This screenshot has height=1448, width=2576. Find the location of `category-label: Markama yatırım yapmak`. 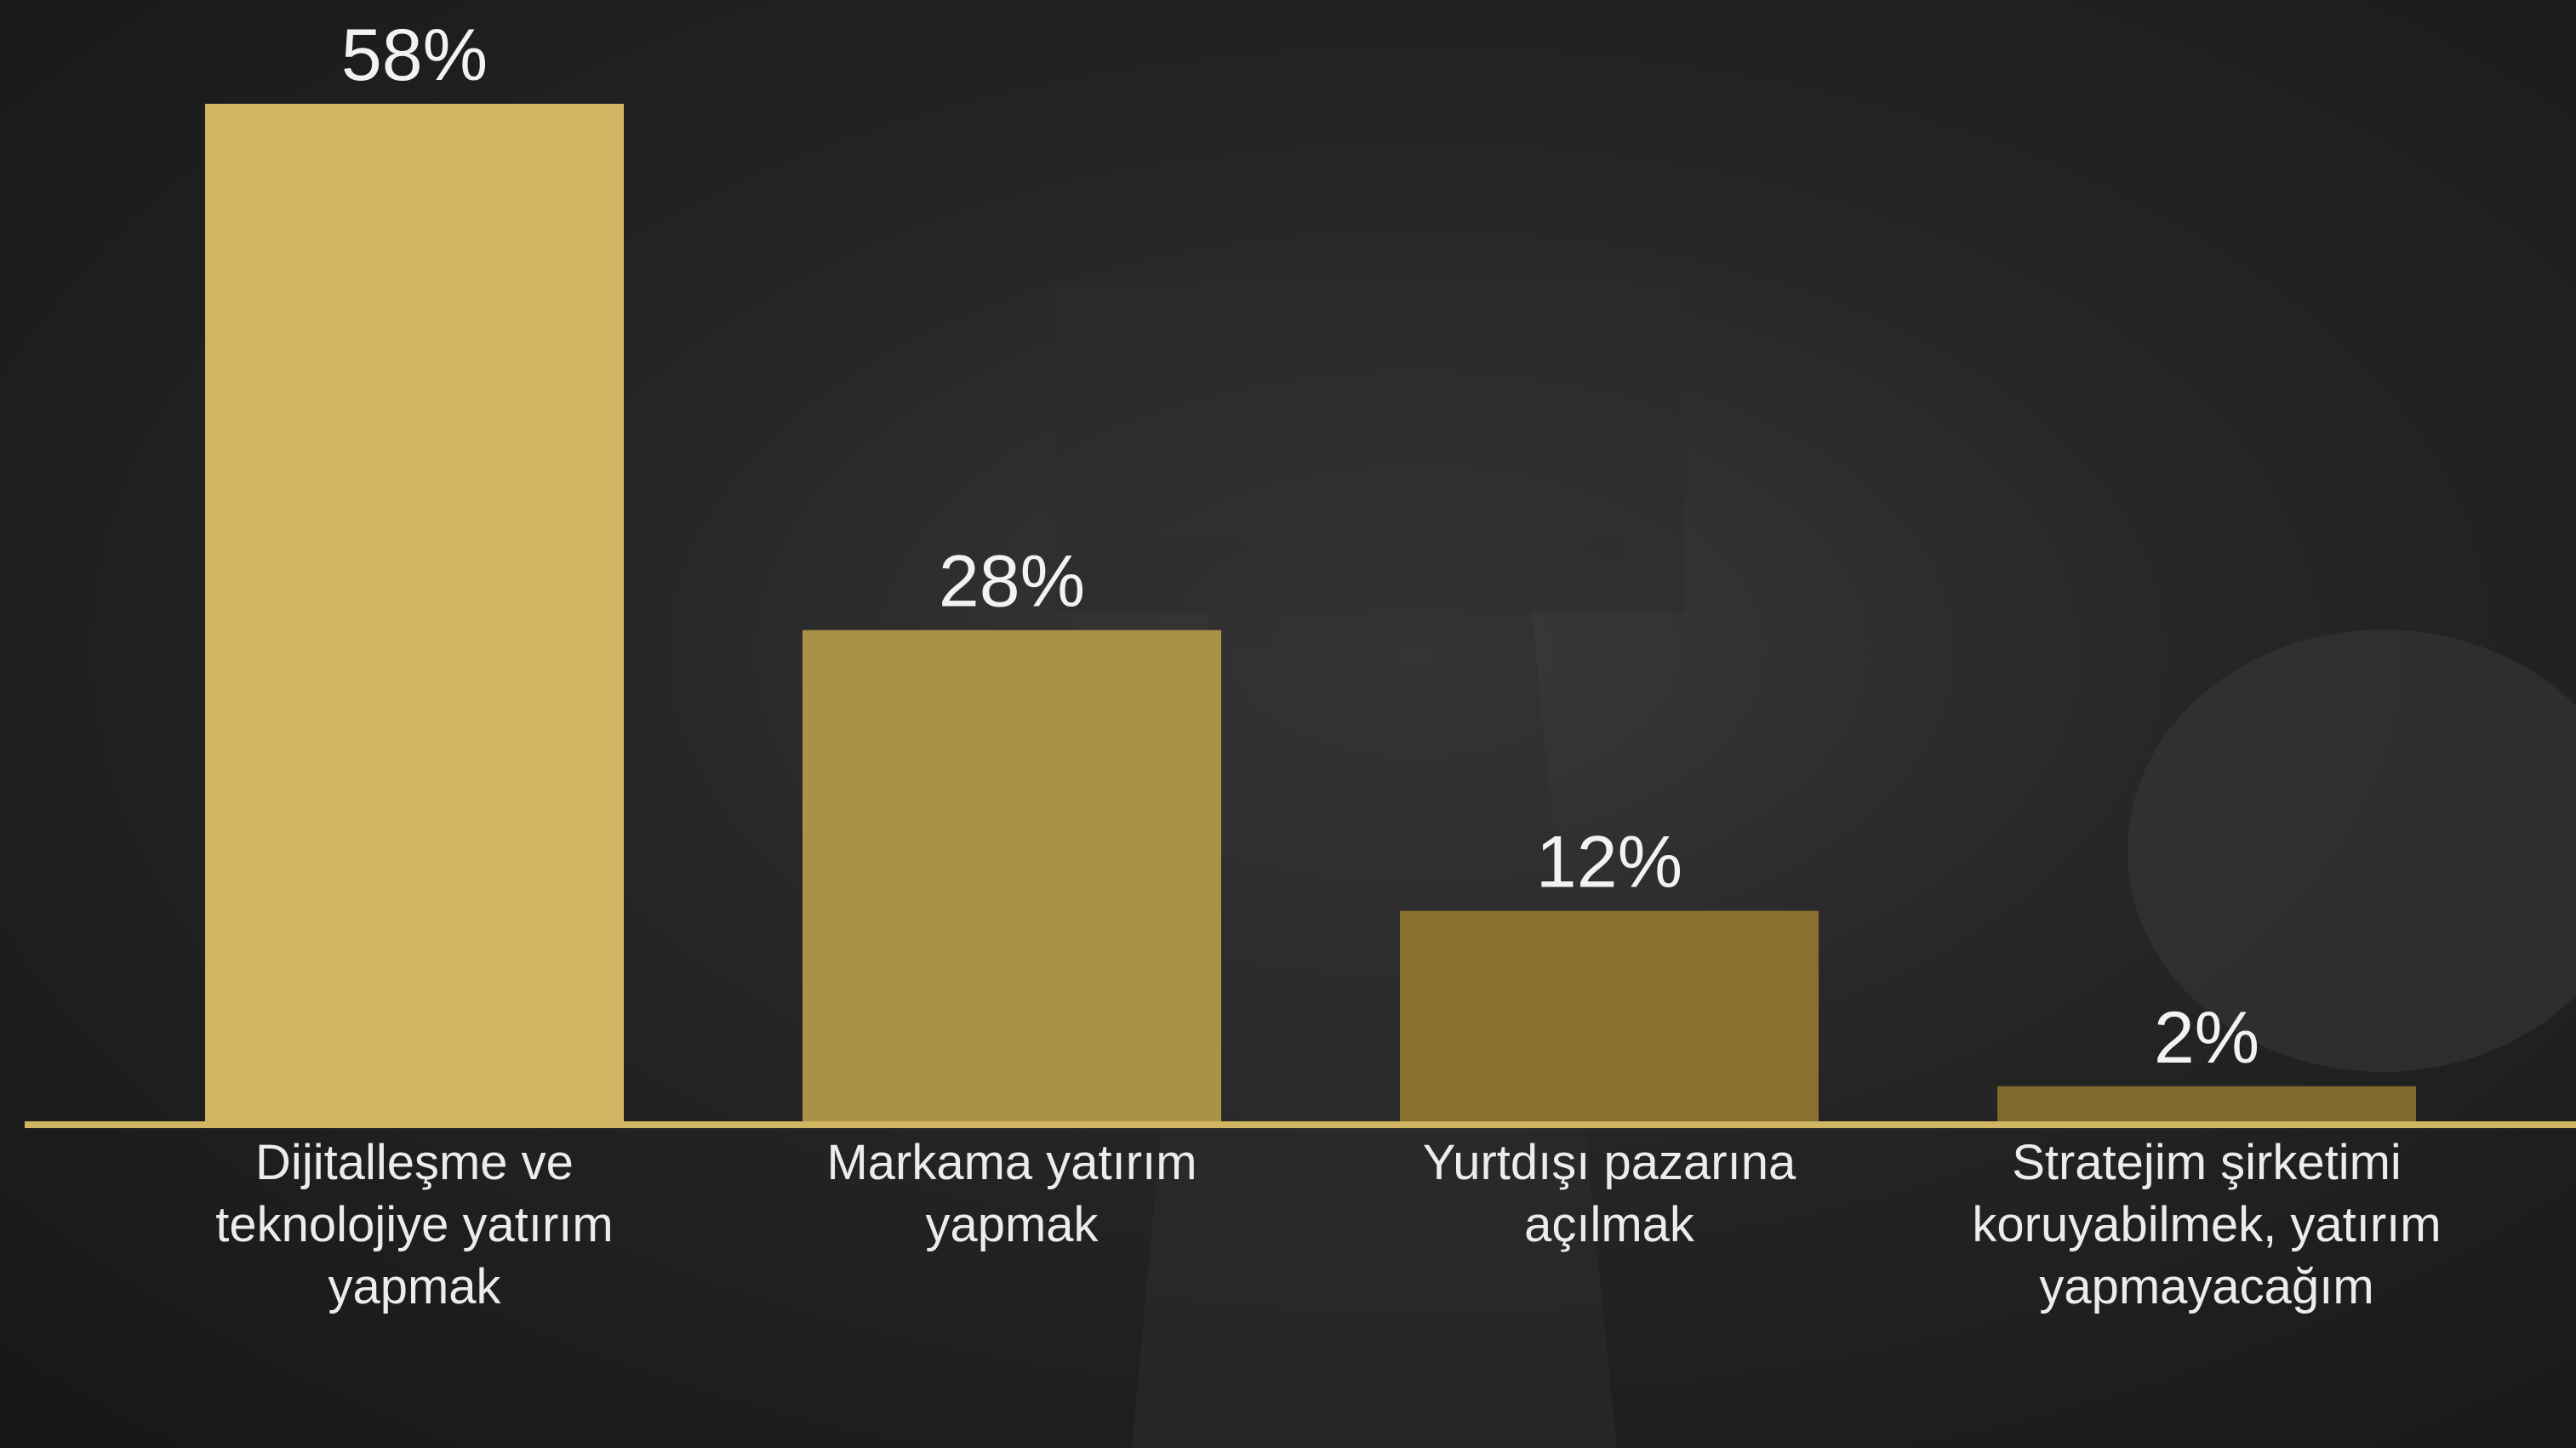

category-label: Markama yatırım yapmak is located at coordinates (1011, 1193).